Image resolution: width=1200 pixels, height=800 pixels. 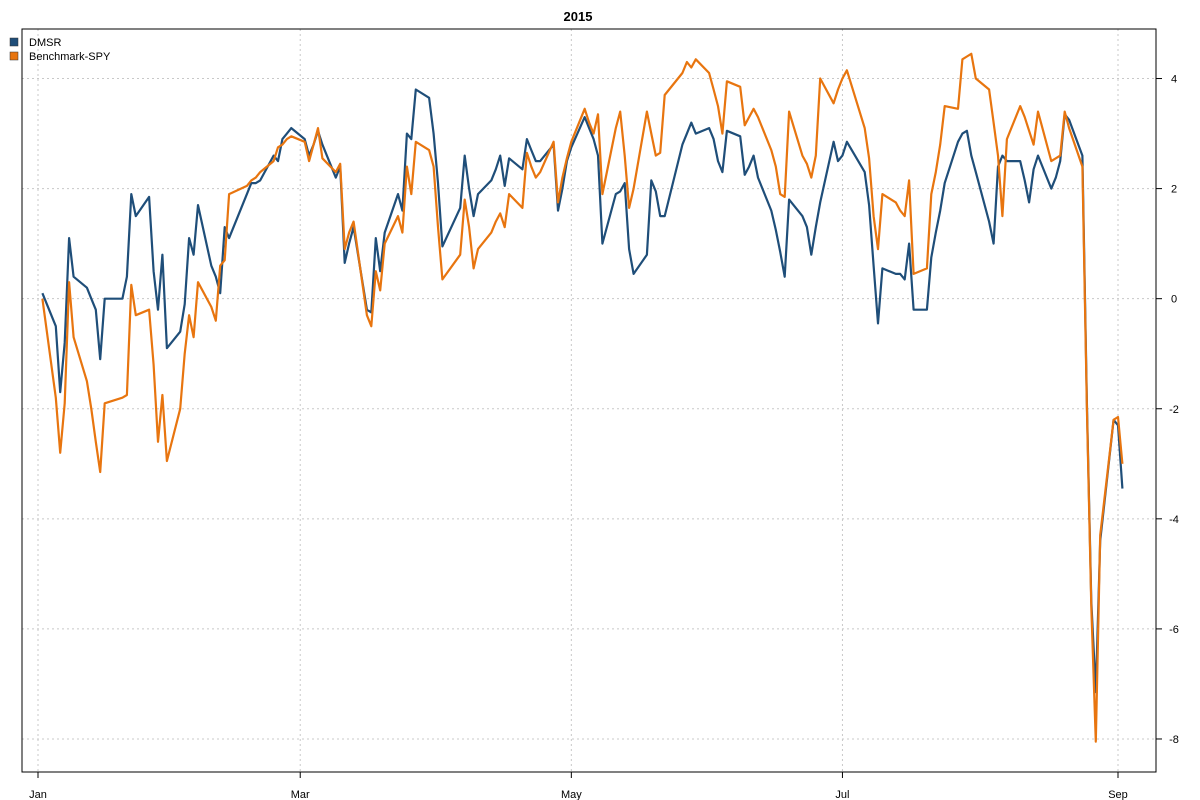 I want to click on y-tick-label: 0, so click(x=1174, y=300).